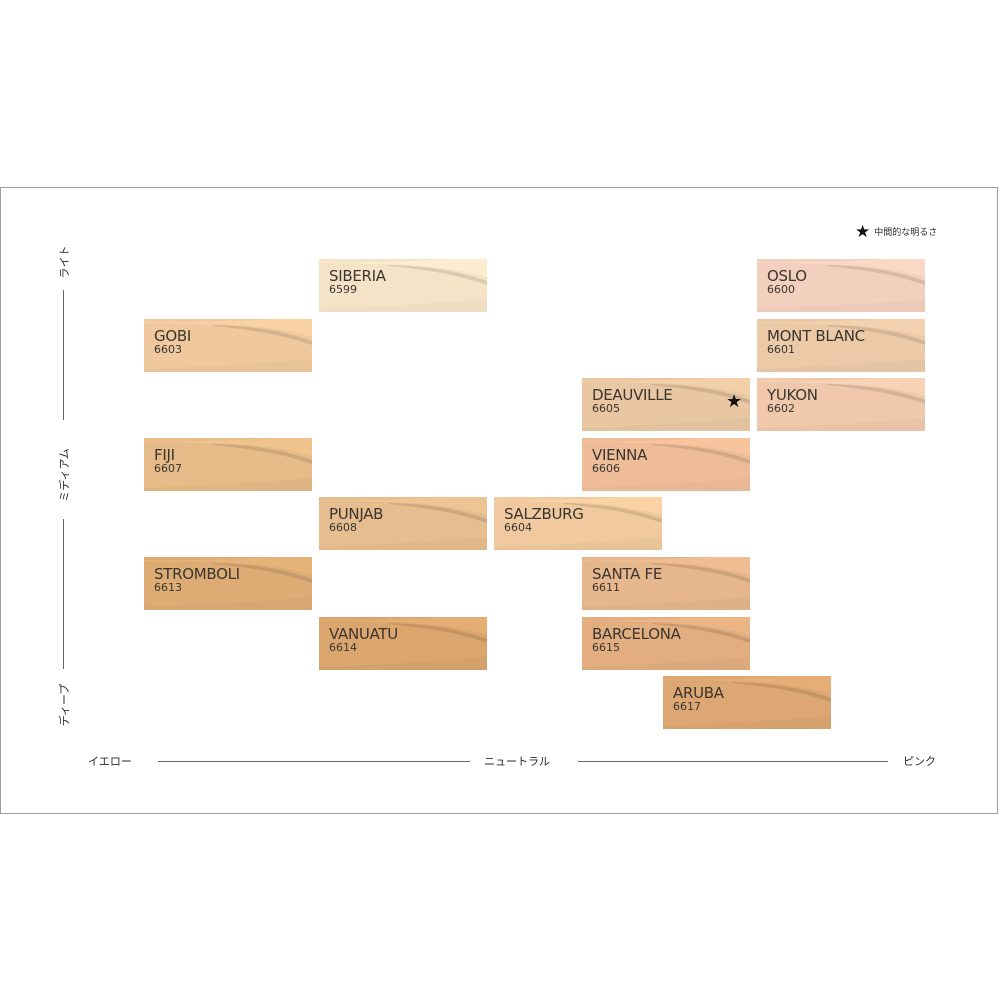  Describe the element at coordinates (632, 395) in the screenshot. I see `swatch-name: DEAUVILLE` at that location.